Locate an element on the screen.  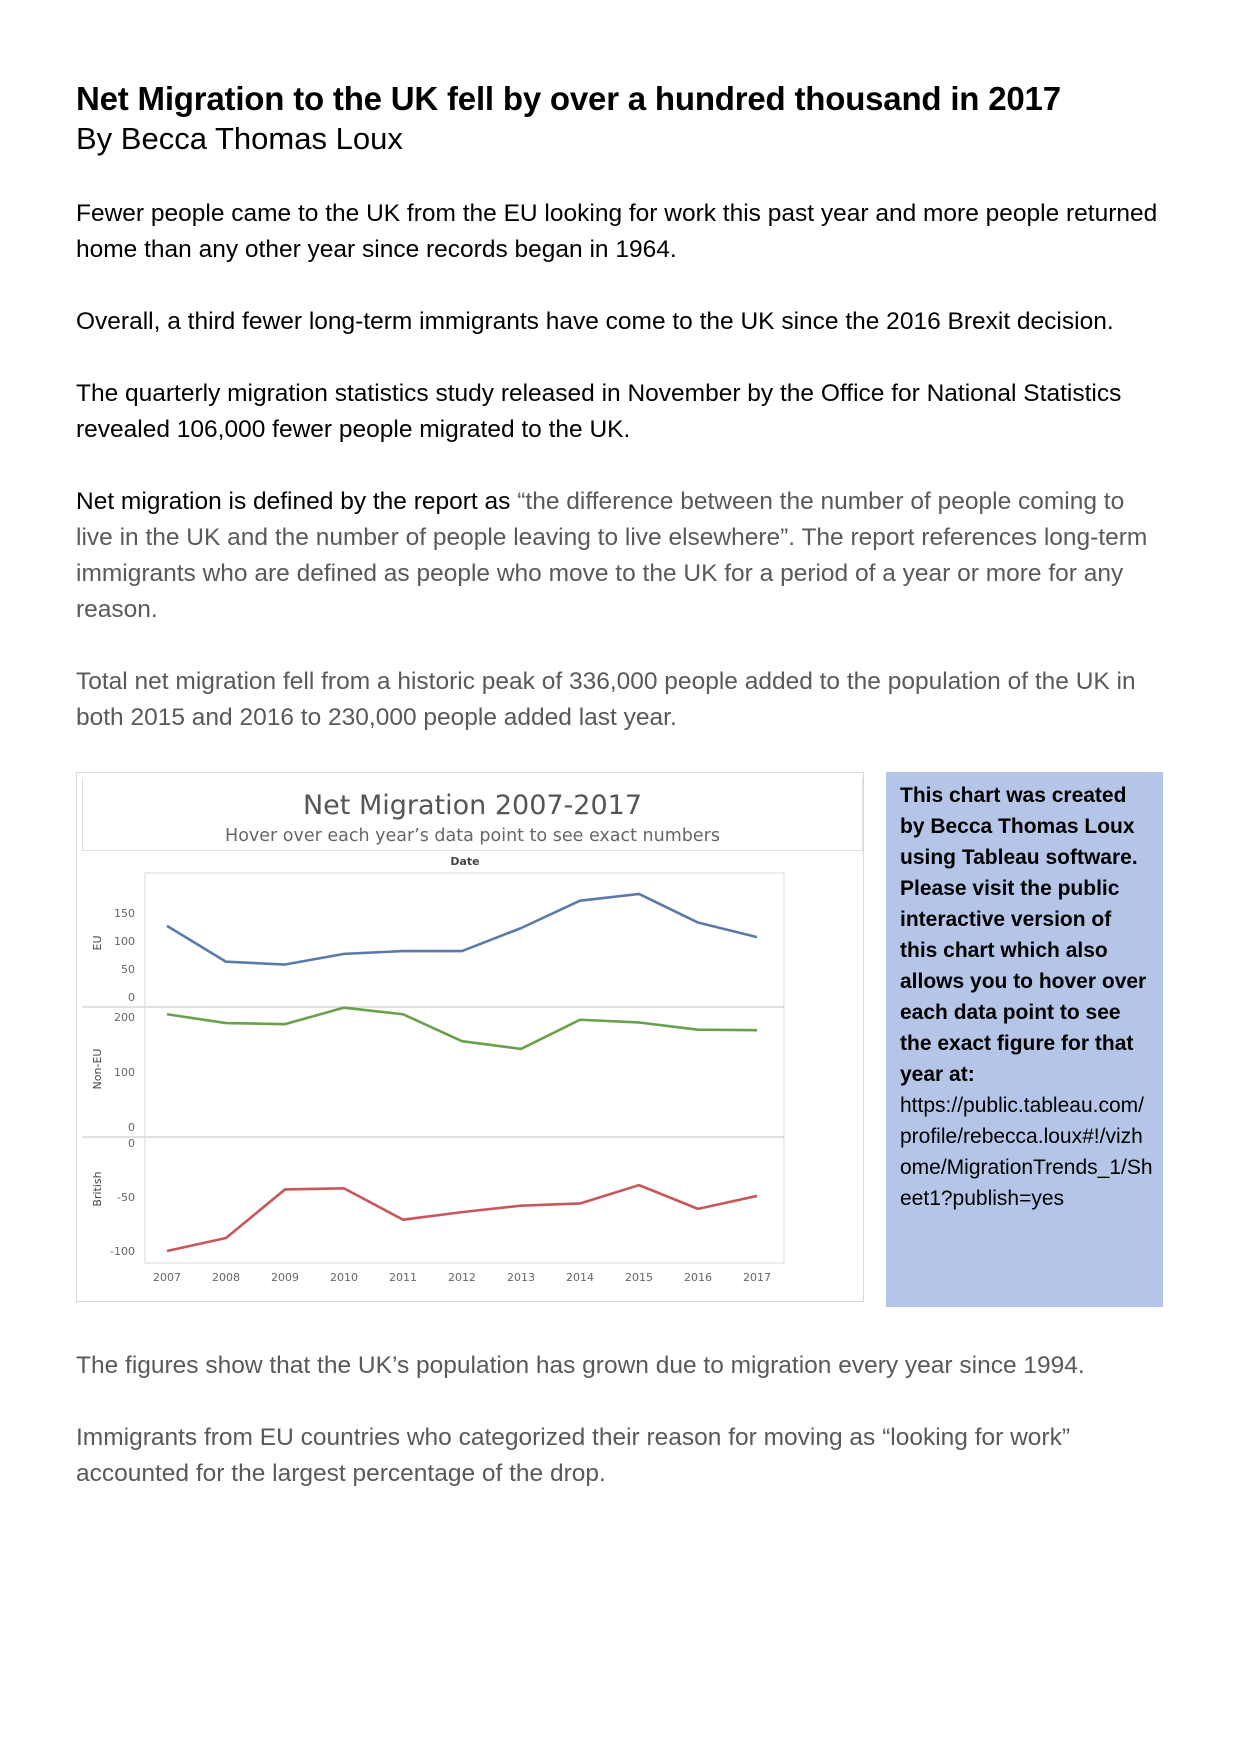
x-tick-label: 2007 is located at coordinates (167, 1277).